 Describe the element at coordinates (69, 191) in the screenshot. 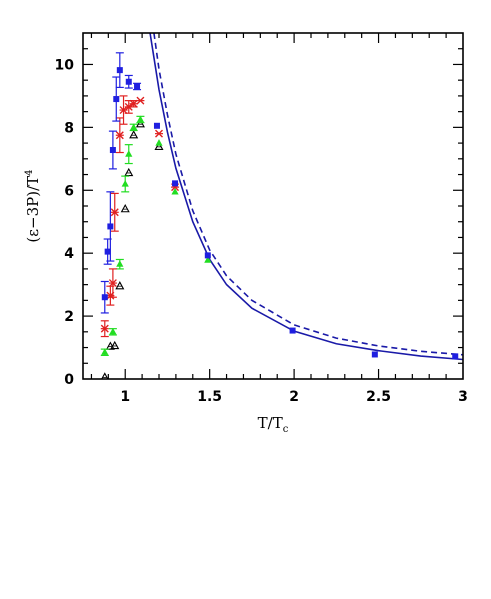

I see `y-tick-label: 6` at that location.